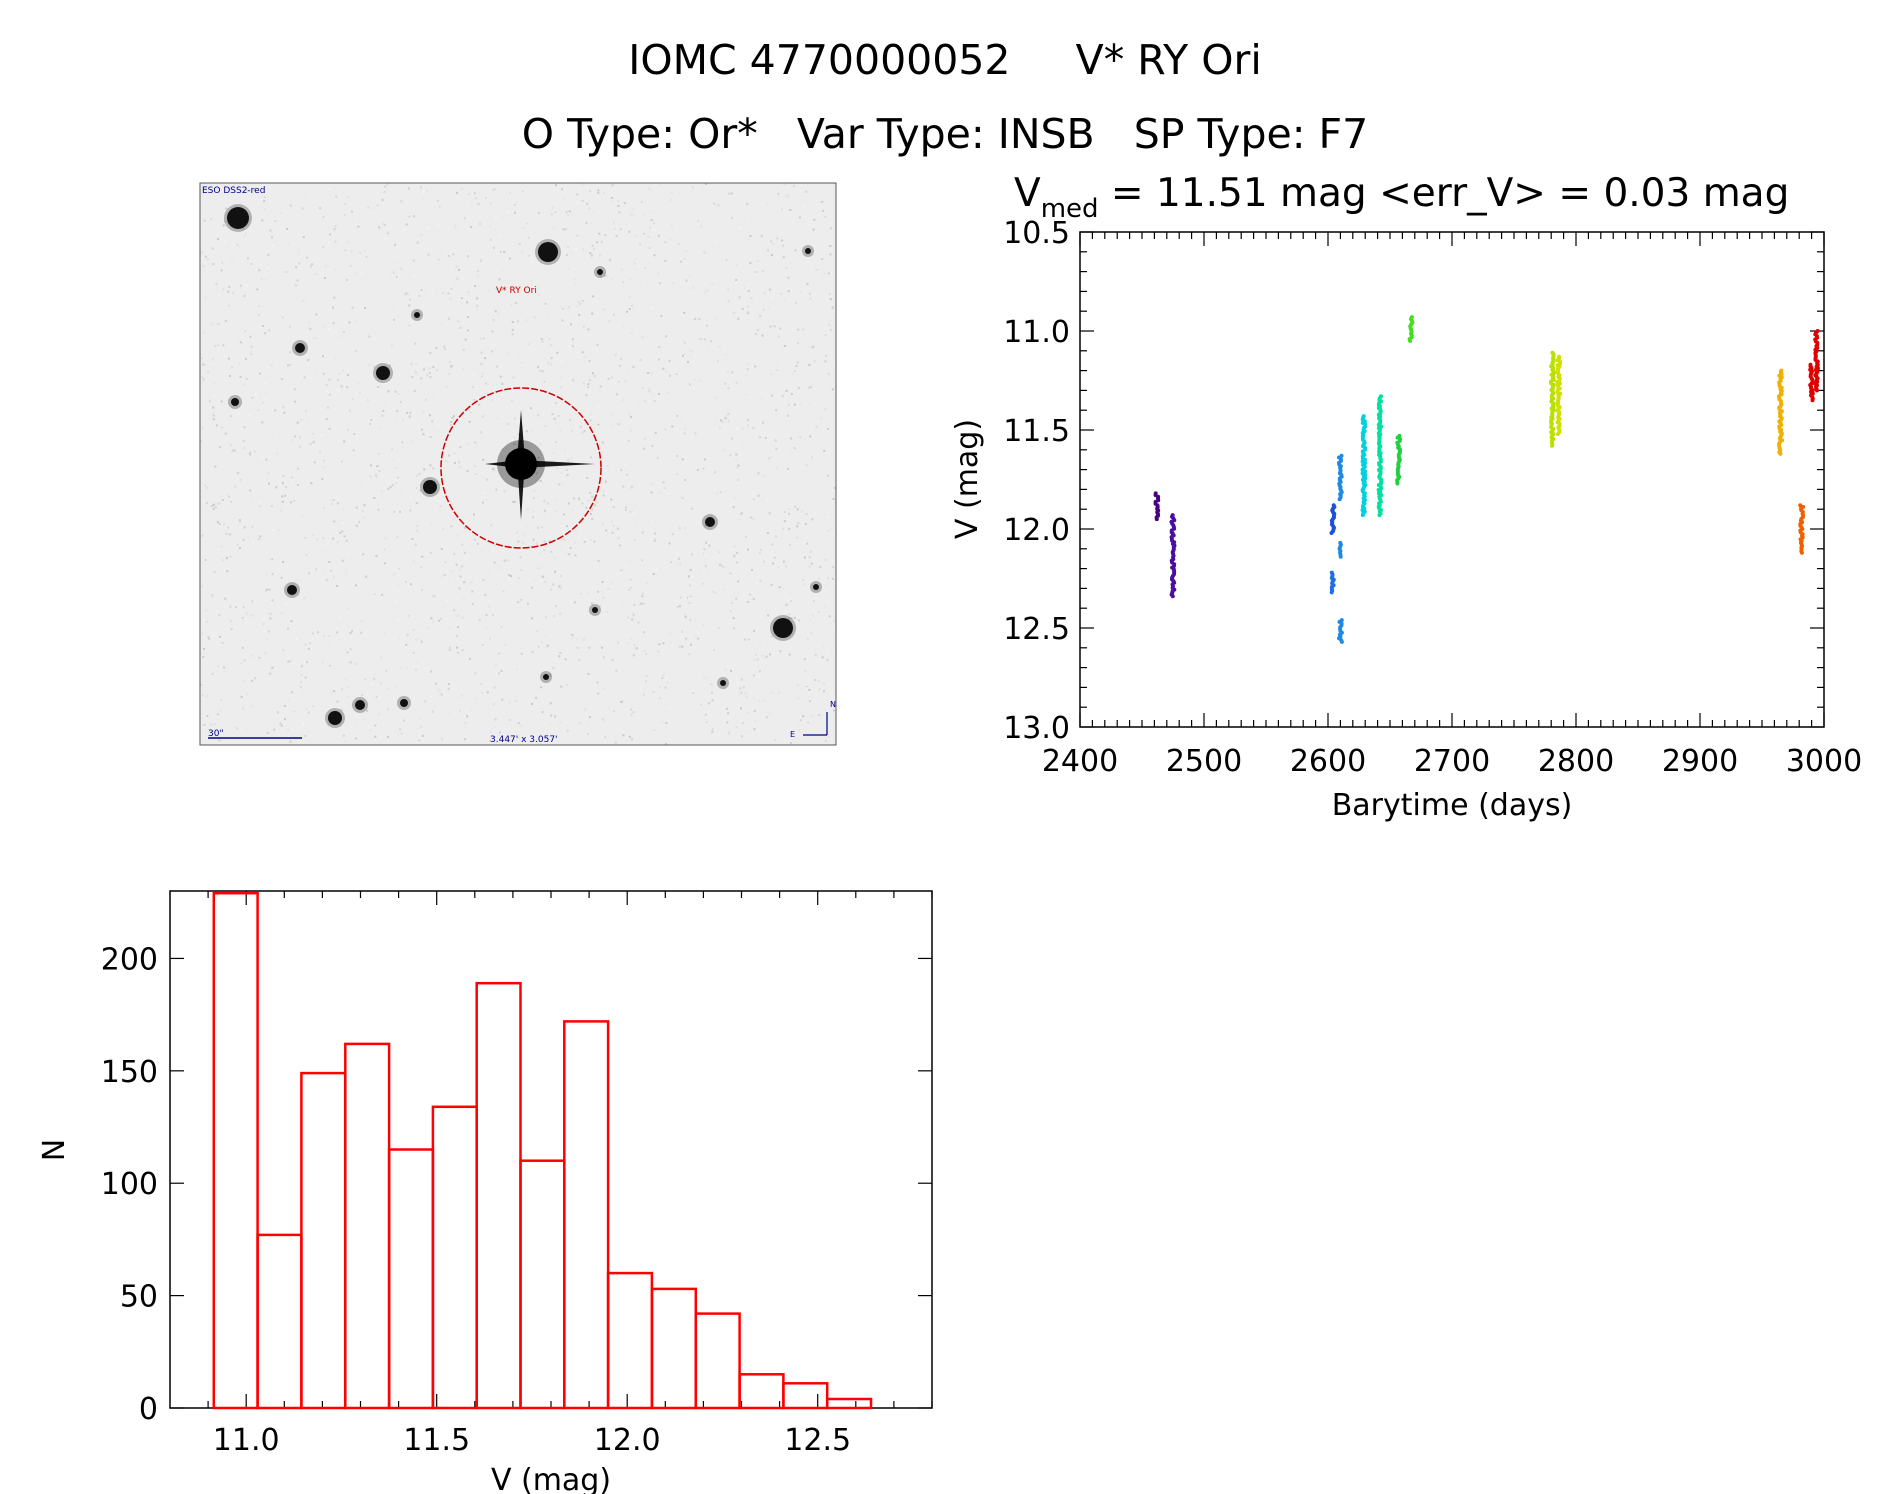  What do you see at coordinates (1452, 805) in the screenshot?
I see `light-curve-x-label: Barytime (days)` at bounding box center [1452, 805].